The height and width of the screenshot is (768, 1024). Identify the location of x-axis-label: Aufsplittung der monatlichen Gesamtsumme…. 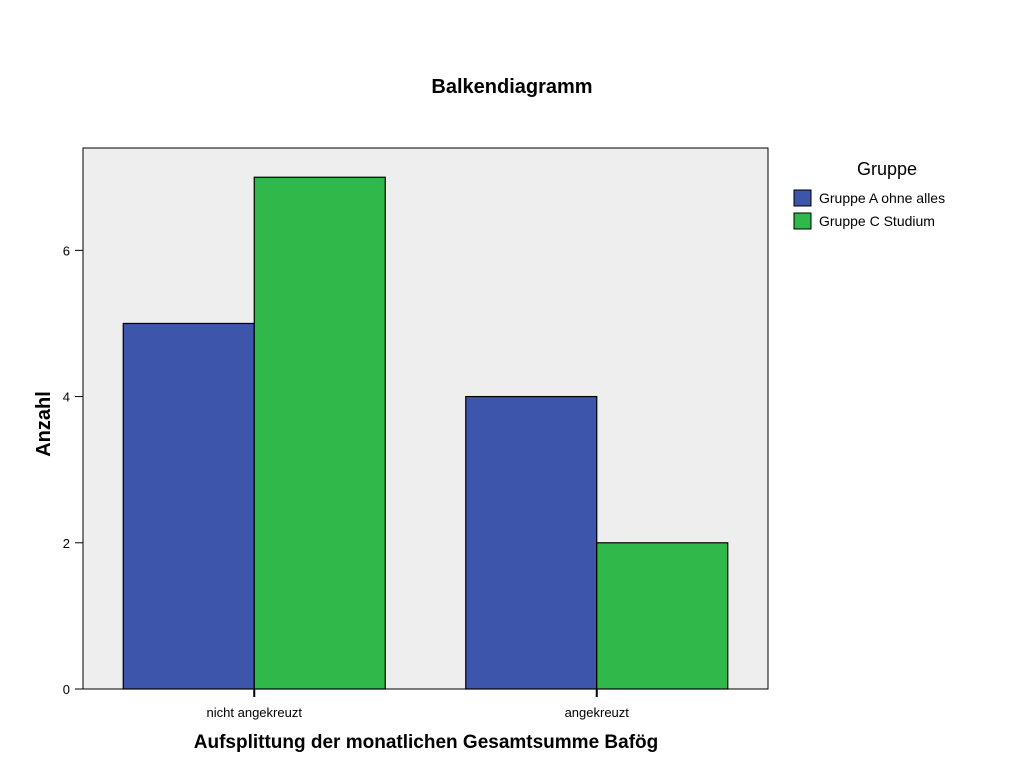
(426, 742).